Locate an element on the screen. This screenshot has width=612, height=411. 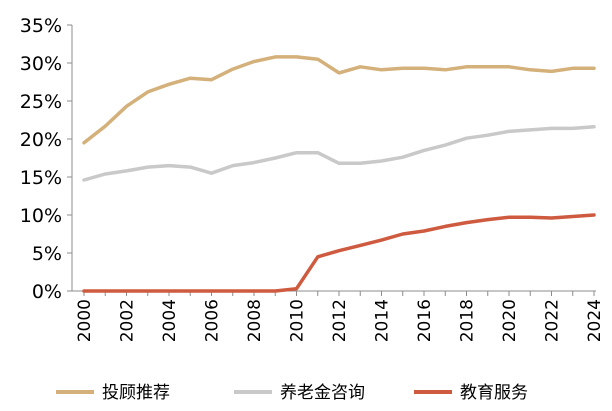
x-tick-label: 2018 is located at coordinates (468, 320).